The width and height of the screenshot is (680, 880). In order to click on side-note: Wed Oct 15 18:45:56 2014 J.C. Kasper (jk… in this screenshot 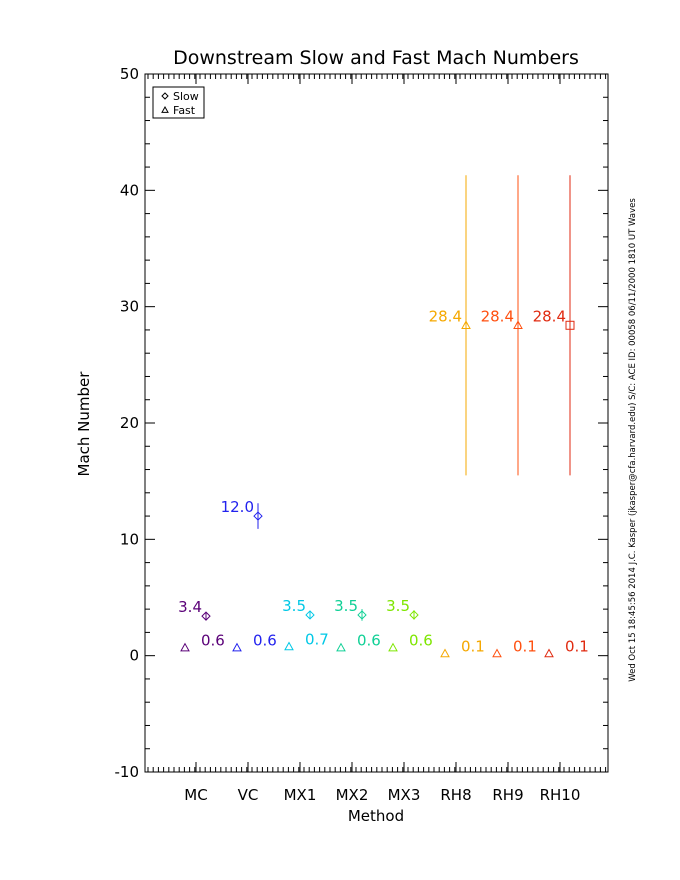, I will do `click(633, 440)`.